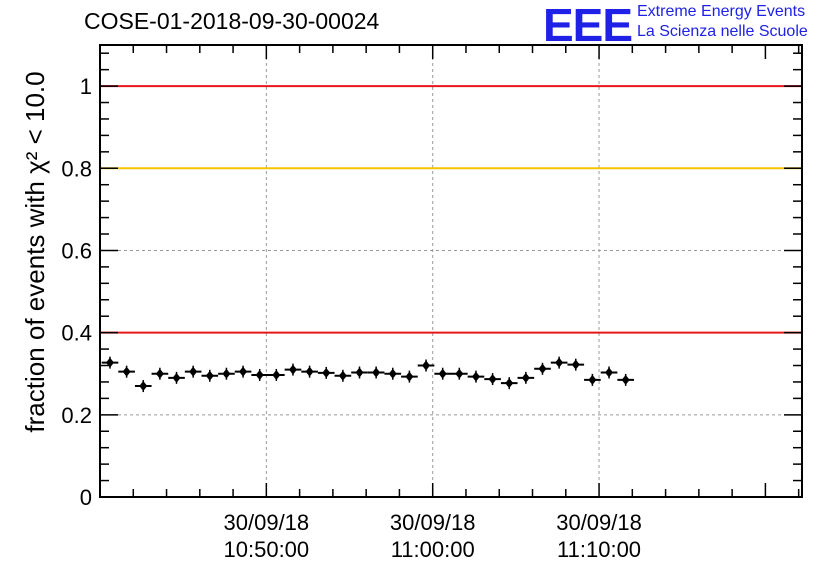 The height and width of the screenshot is (572, 836). What do you see at coordinates (86, 497) in the screenshot?
I see `y-tick-label: 0` at bounding box center [86, 497].